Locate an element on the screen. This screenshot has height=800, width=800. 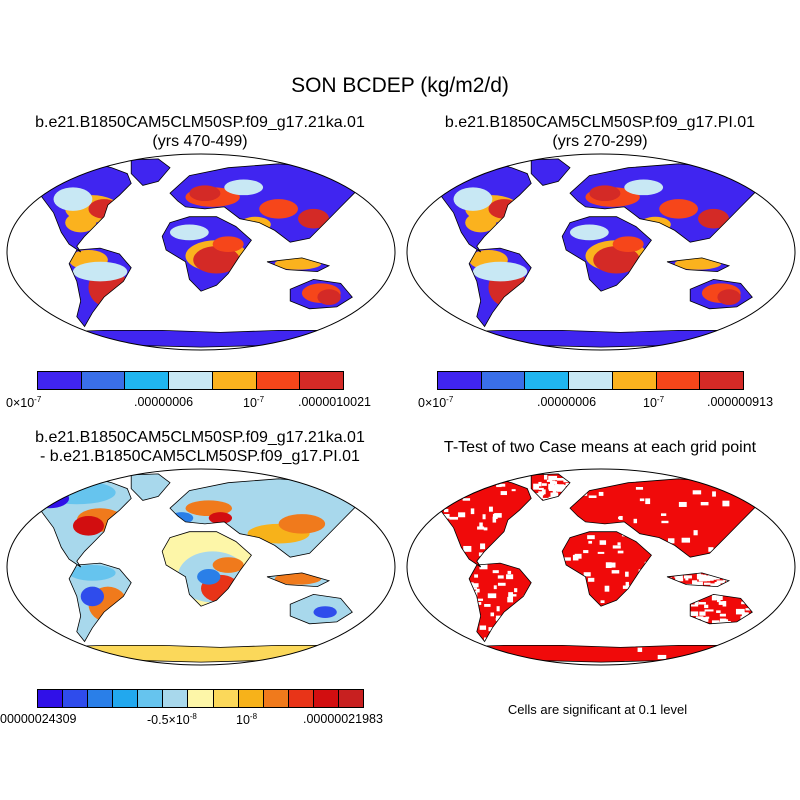
ref-cbar-label-max: .000000913 is located at coordinates (740, 402).